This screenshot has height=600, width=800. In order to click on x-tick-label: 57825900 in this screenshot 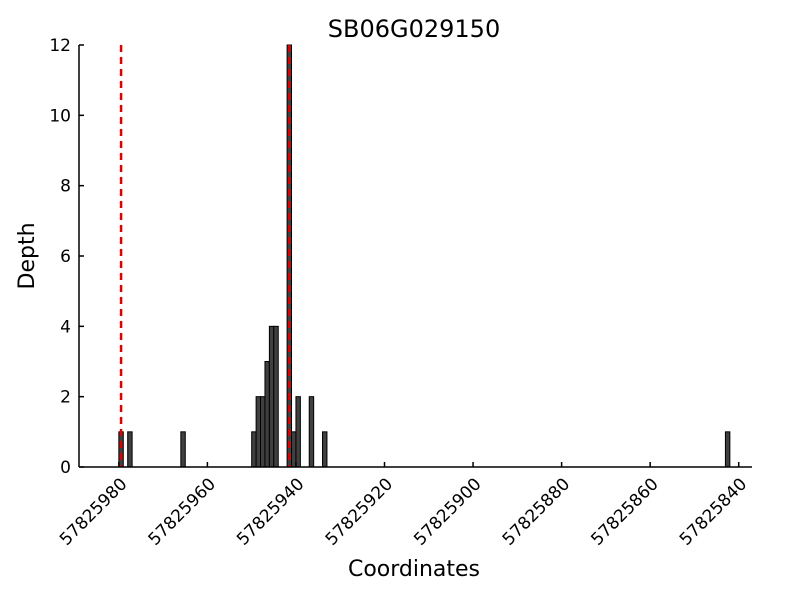, I will do `click(447, 511)`.